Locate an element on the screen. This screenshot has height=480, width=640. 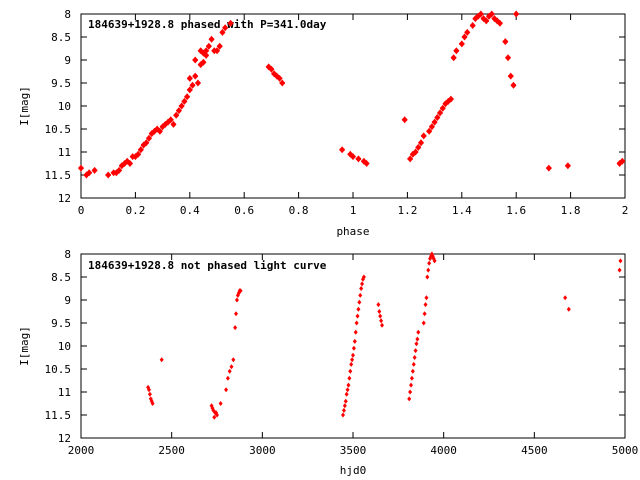
unphased-chart-title: 184639+1928.8 not phased light curve is located at coordinates (207, 265).